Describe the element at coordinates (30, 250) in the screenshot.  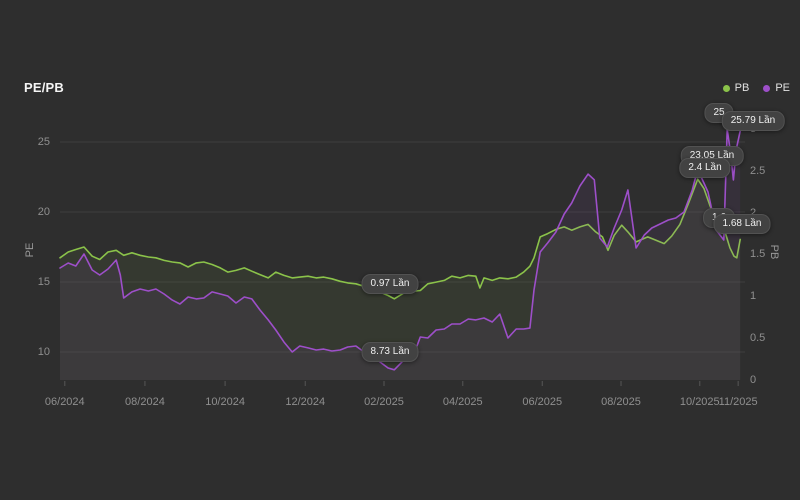
I see `y-axis-left-title: PE` at that location.